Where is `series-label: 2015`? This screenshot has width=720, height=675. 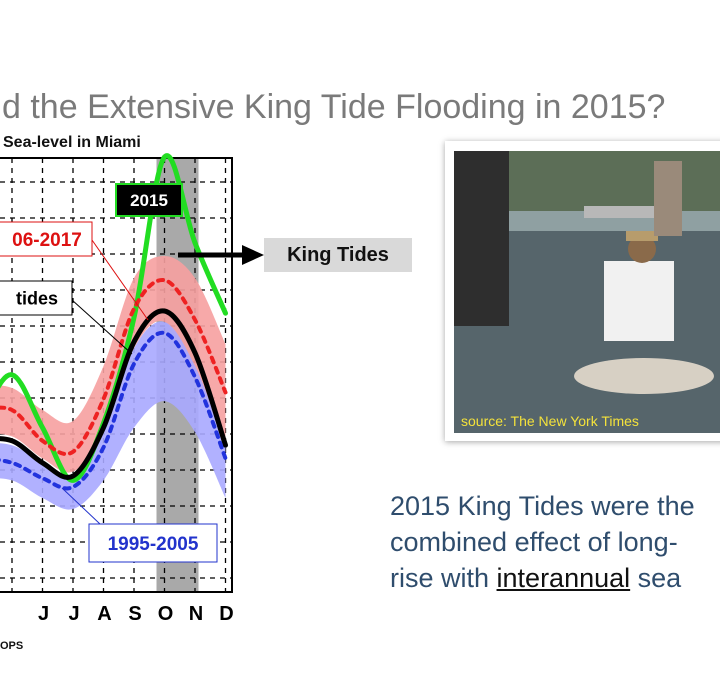 series-label: 2015 is located at coordinates (149, 200).